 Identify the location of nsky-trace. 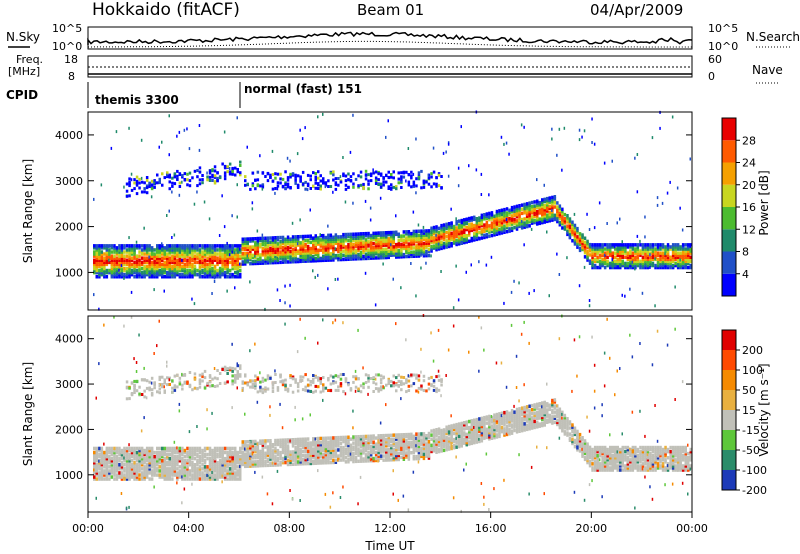
(390, 38).